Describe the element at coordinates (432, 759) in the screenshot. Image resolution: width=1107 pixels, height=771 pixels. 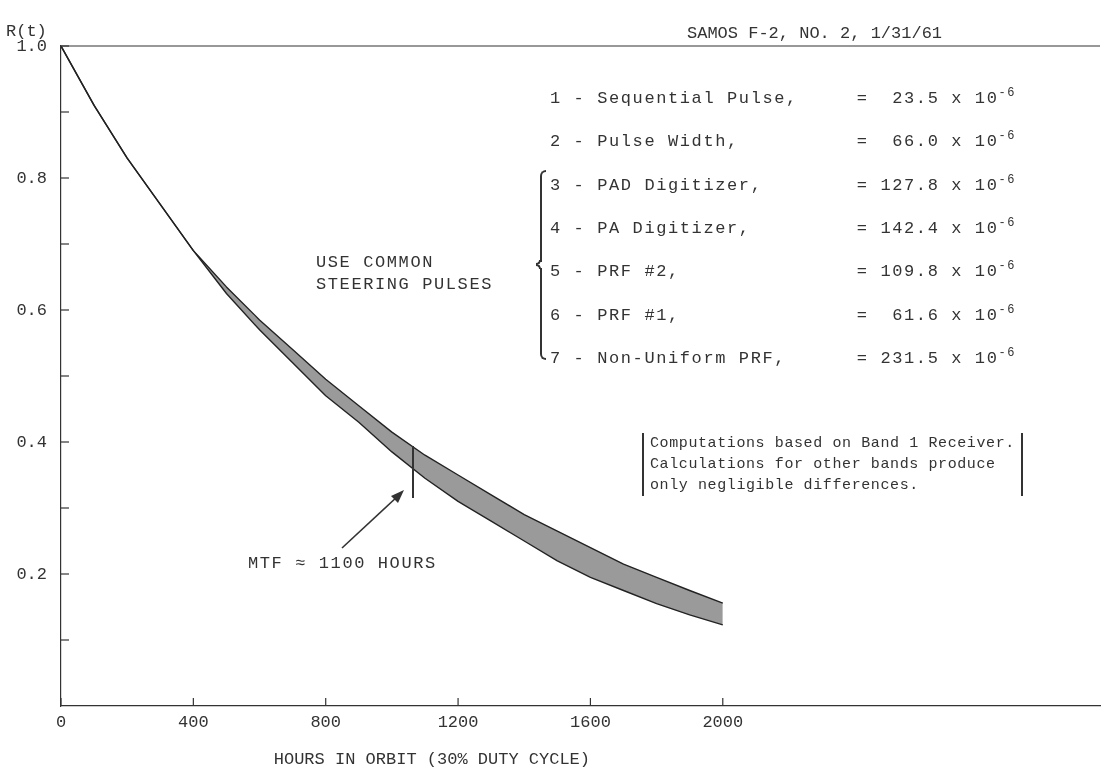
I see `x-axis-title: HOURS IN ORBIT (30% DUTY CYCLE)` at that location.